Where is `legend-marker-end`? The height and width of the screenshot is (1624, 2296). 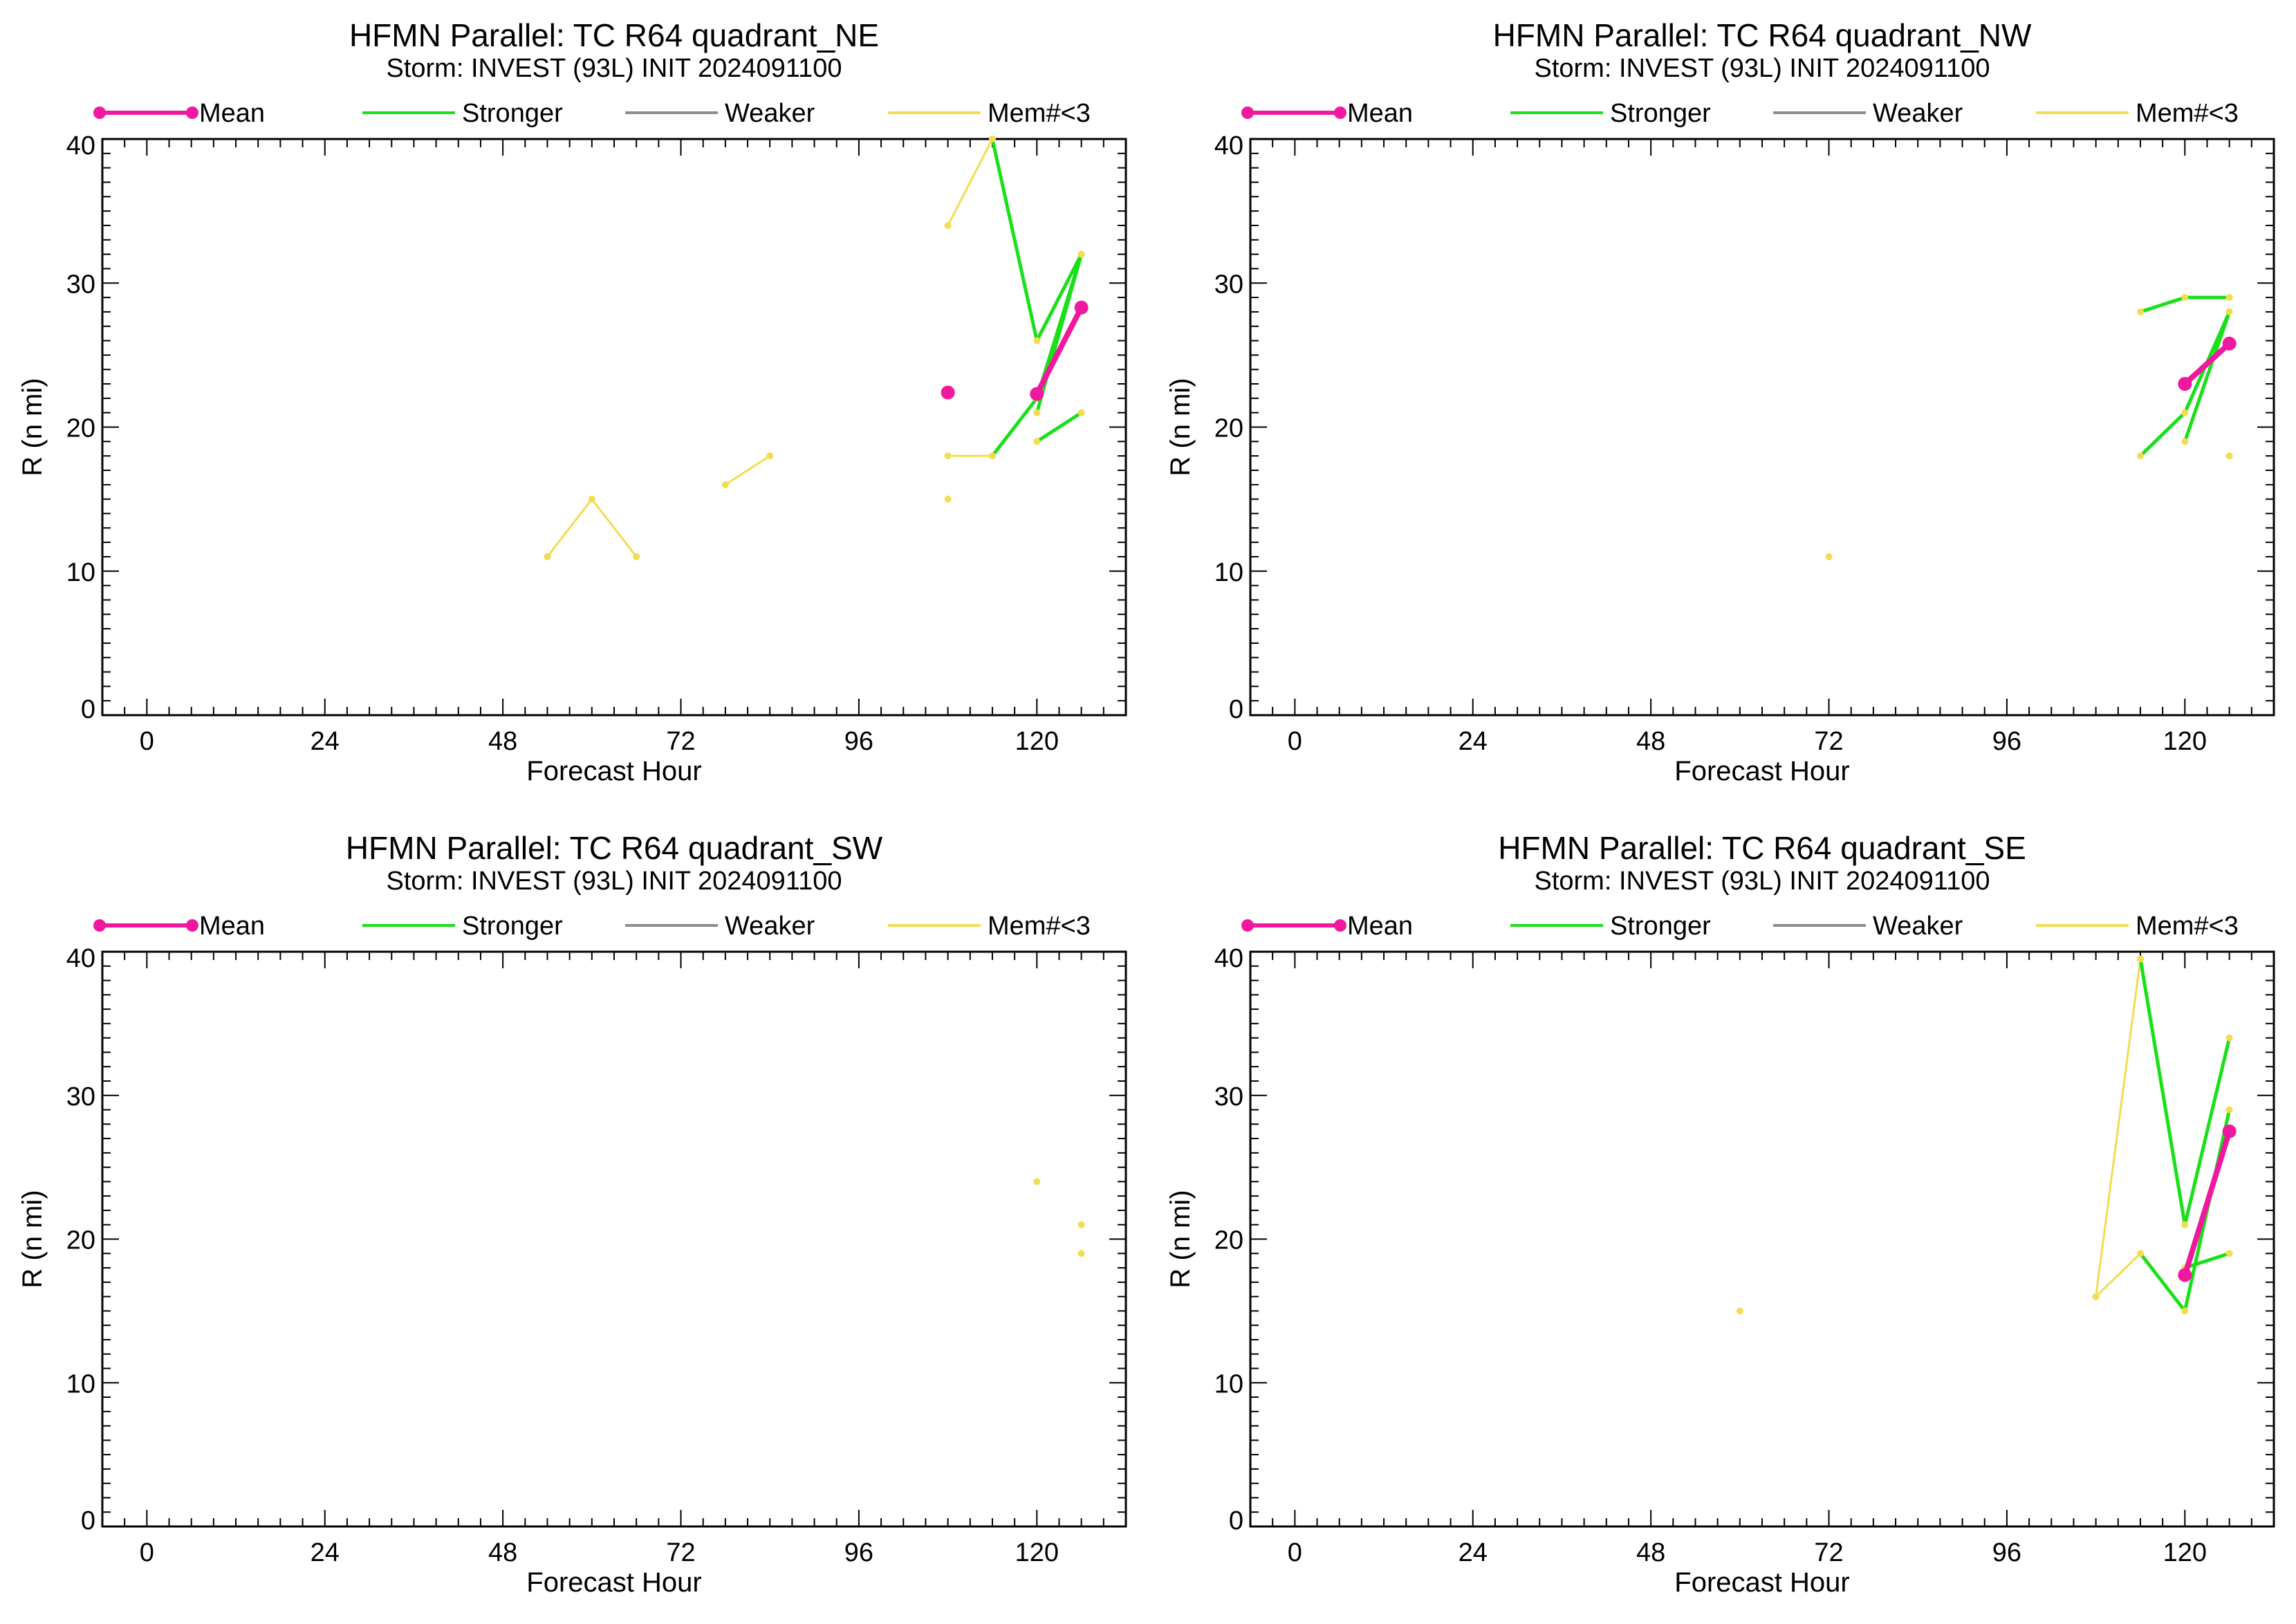
legend-marker-end is located at coordinates (1340, 925).